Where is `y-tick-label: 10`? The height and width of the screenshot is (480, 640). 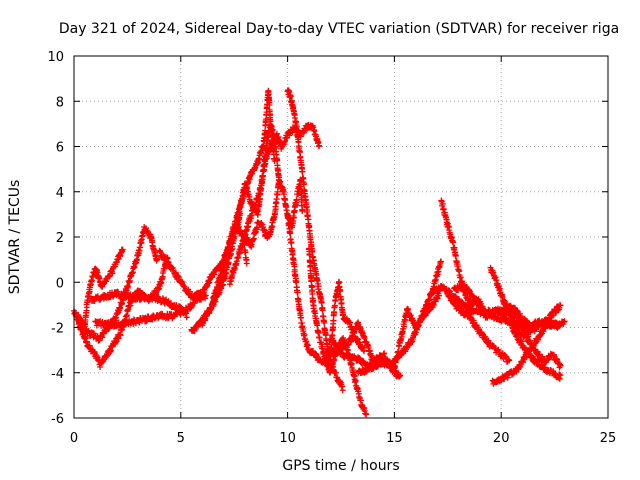
y-tick-label: 10 is located at coordinates (55, 57).